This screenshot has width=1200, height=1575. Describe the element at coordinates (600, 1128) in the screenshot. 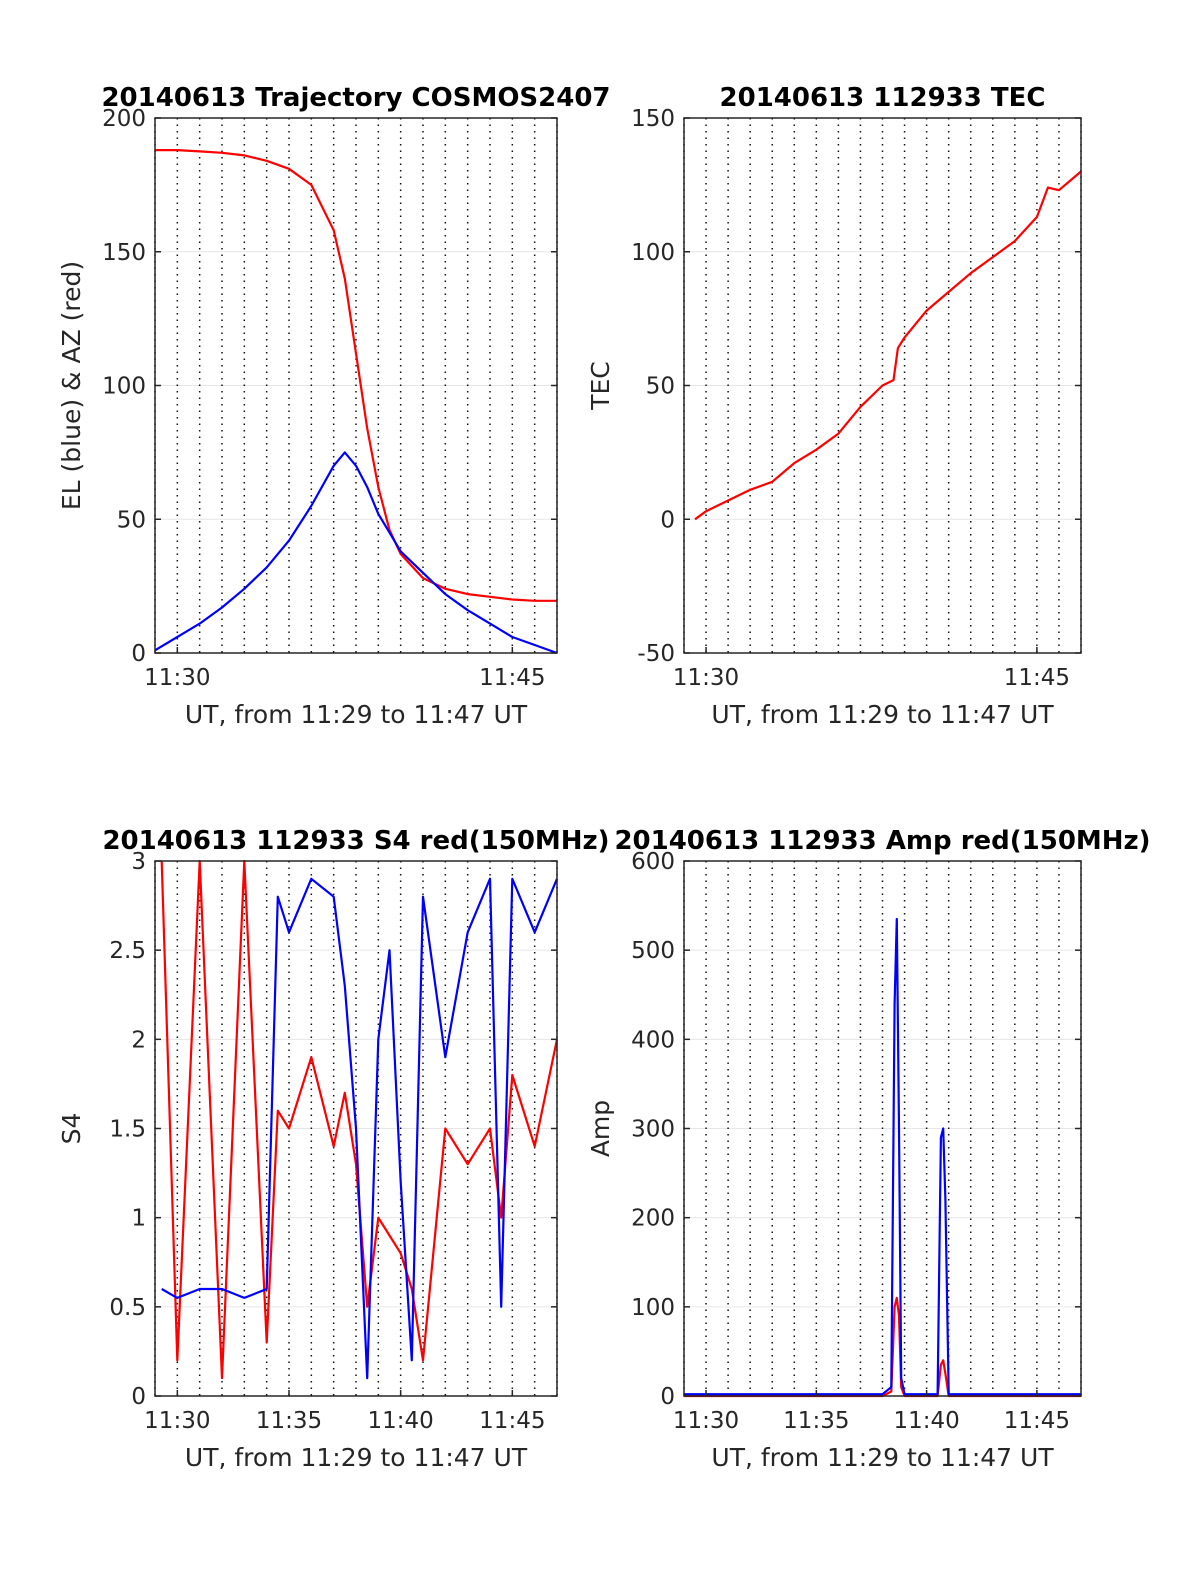

I see `y-axis-label: Amp` at that location.